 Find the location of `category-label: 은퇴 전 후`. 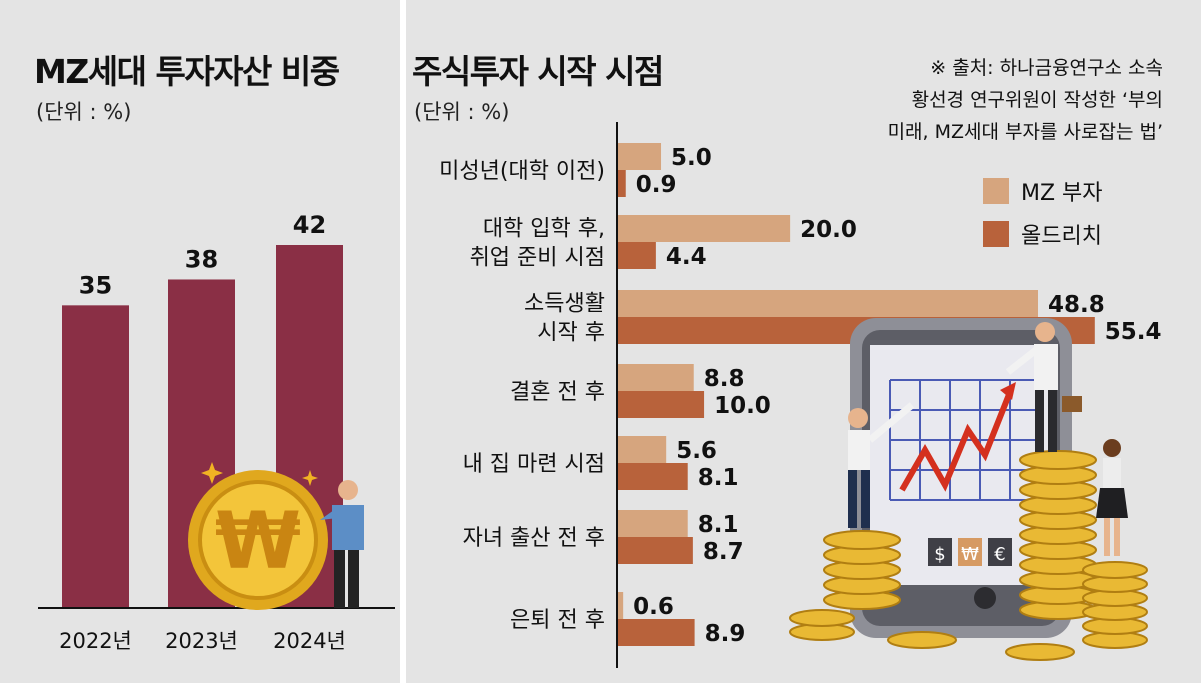

category-label: 은퇴 전 후 is located at coordinates (557, 620).